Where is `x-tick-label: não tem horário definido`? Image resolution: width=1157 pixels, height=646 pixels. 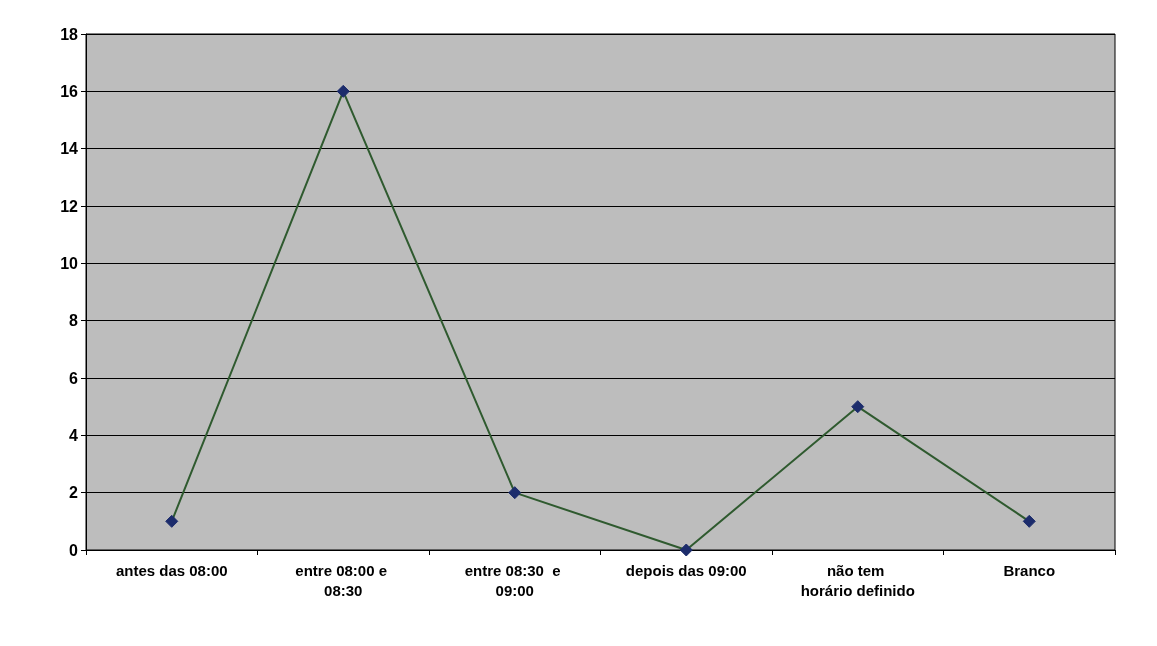
x-tick-label: não tem horário definido is located at coordinates (857, 580).